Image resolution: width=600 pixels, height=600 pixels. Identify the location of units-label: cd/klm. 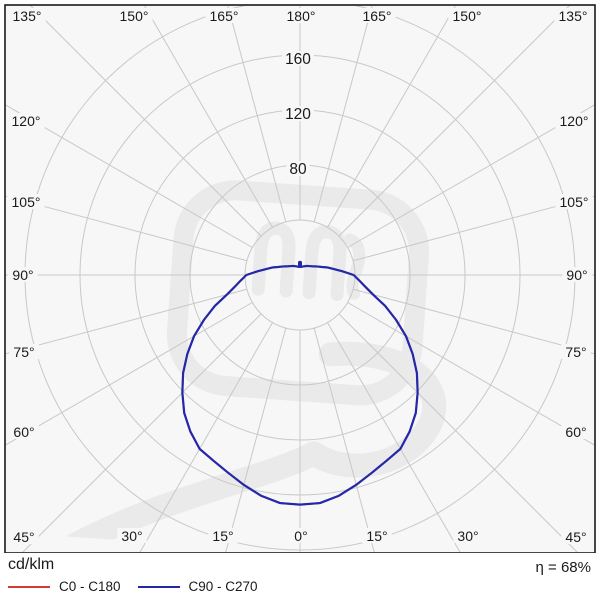
(31, 564).